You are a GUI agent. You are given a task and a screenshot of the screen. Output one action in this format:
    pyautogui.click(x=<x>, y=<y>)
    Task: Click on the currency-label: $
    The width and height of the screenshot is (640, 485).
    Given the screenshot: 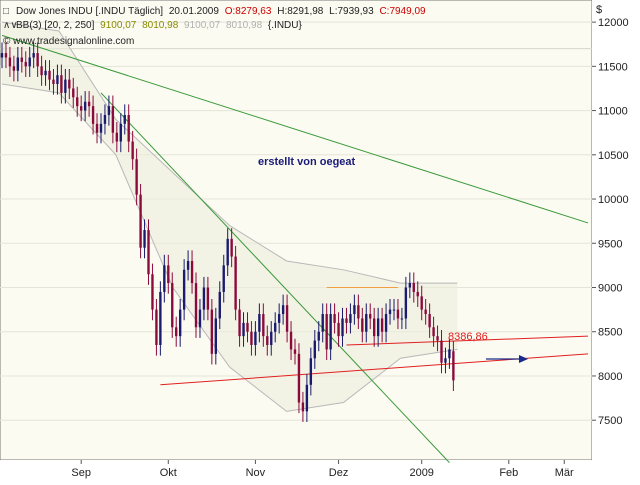 What is the action you would take?
    pyautogui.click(x=599, y=10)
    